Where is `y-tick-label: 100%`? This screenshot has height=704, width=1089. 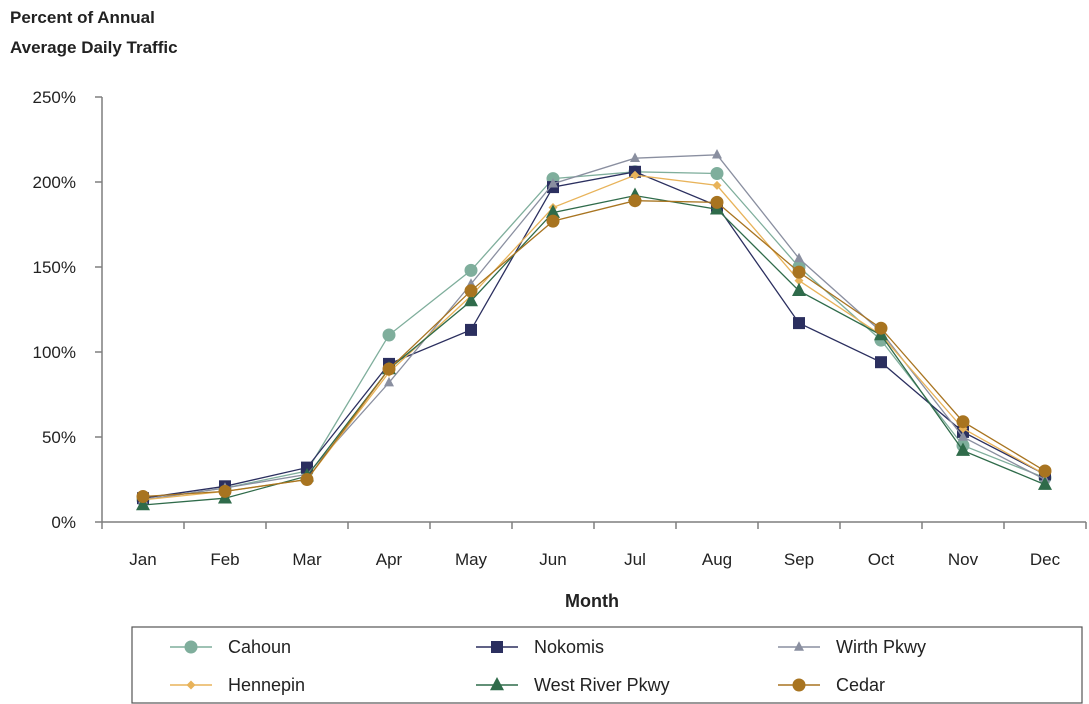
y-tick-label: 100% is located at coordinates (54, 352).